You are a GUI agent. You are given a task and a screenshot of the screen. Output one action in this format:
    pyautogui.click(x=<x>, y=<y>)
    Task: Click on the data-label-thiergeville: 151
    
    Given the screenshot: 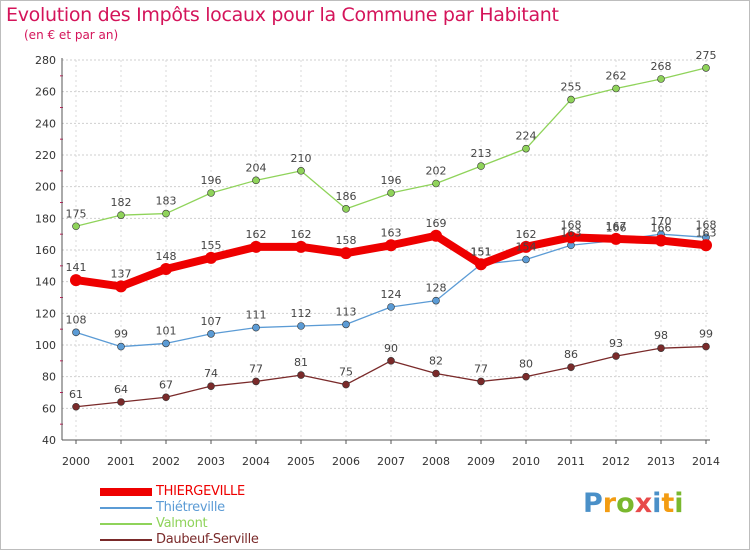 What is the action you would take?
    pyautogui.click(x=481, y=251)
    